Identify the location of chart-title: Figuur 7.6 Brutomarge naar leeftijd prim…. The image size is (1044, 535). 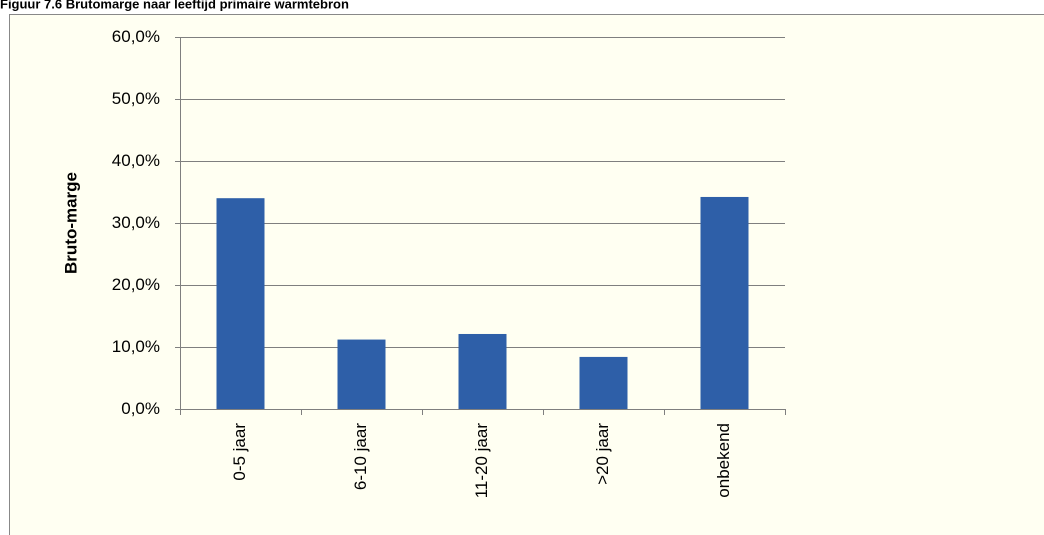
(174, 5).